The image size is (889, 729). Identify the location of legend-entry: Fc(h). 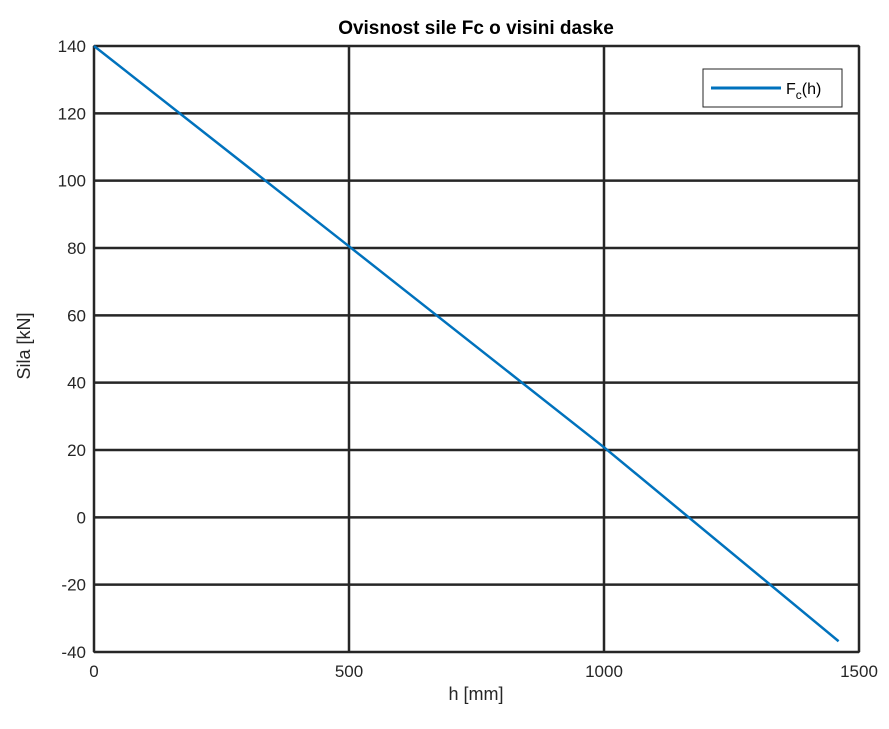
(803, 91).